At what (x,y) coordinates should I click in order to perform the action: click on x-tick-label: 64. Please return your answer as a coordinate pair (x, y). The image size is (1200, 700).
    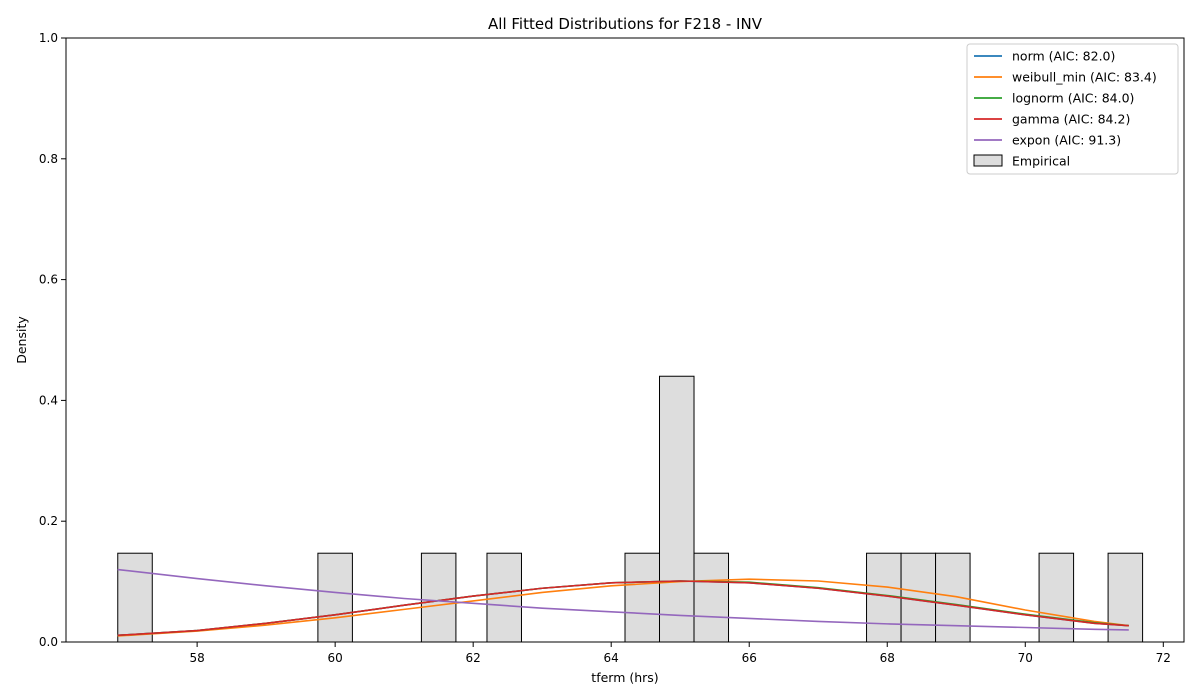
    Looking at the image, I should click on (611, 658).